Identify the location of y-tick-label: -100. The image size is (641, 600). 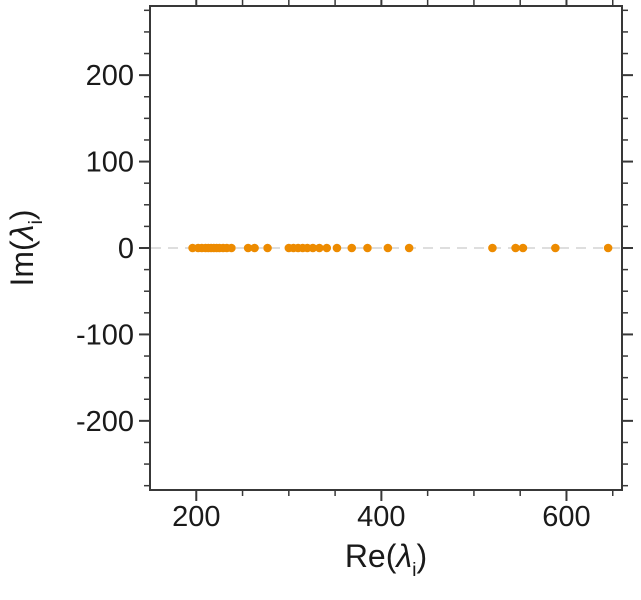
(105, 335).